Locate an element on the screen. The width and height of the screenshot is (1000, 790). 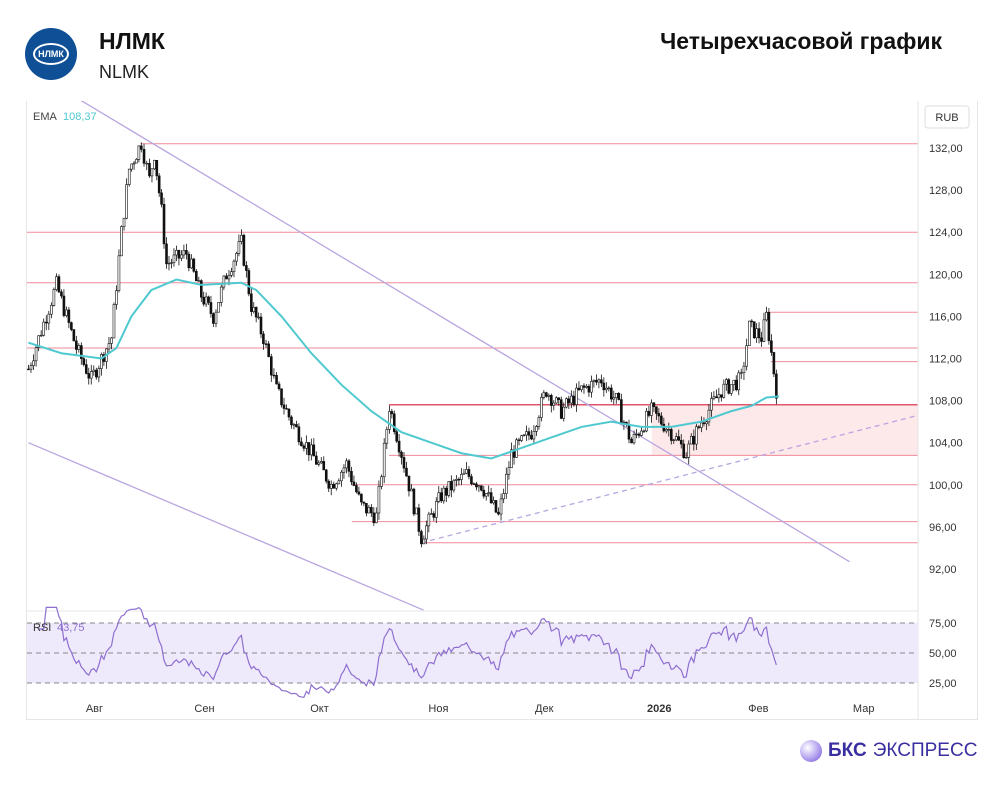
rsi-value: 43,75 is located at coordinates (71, 628).